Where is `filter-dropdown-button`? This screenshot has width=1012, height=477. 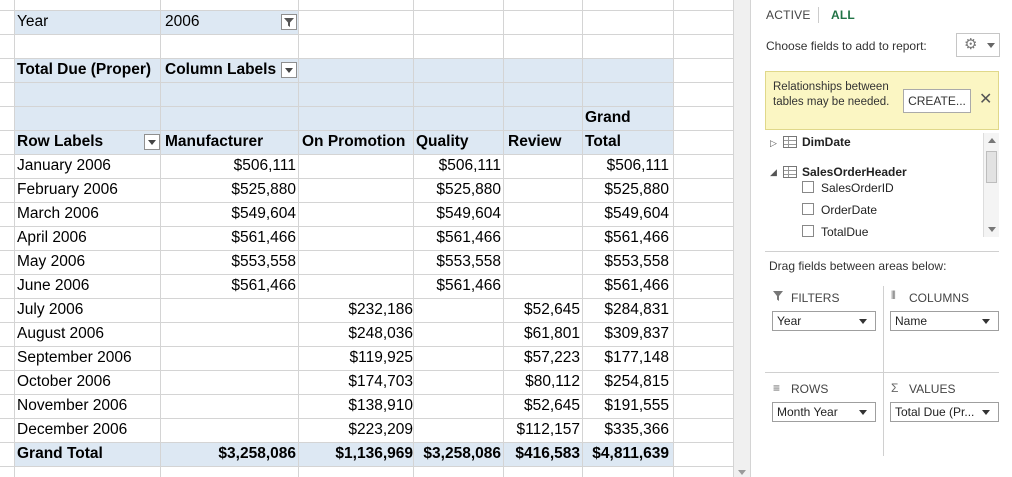
filter-dropdown-button is located at coordinates (289, 22).